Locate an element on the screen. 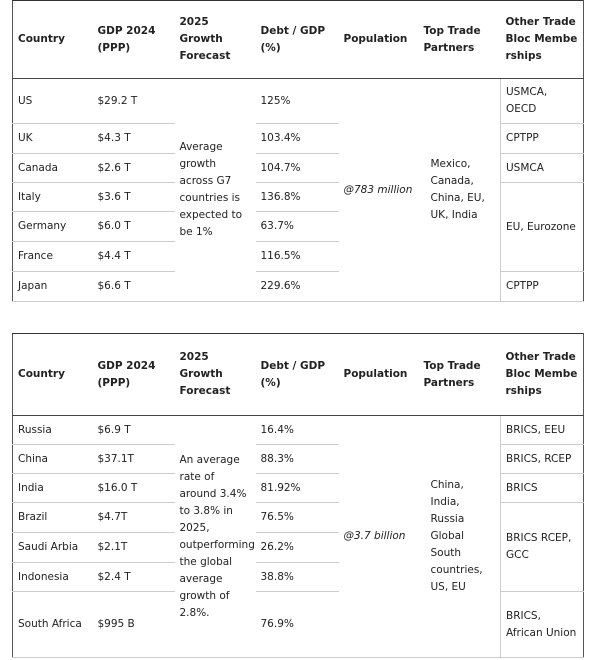 The image size is (593, 660). data-row: China $37.1T 88.3% BRICS, RCEP is located at coordinates (298, 459).